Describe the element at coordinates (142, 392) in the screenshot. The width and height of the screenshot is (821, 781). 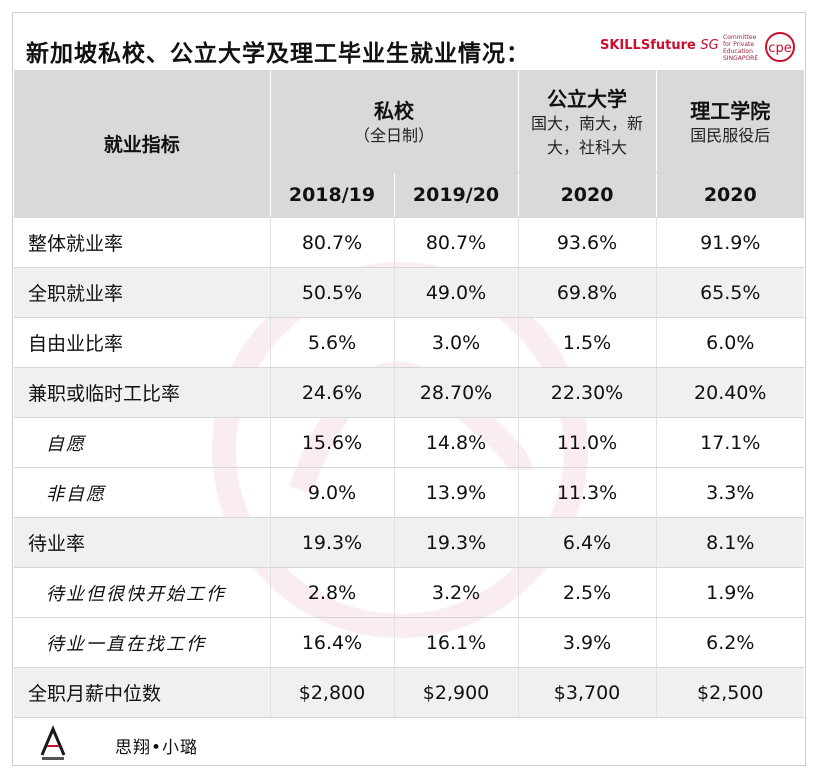
I see `row-label: 兼职或临时工比率` at that location.